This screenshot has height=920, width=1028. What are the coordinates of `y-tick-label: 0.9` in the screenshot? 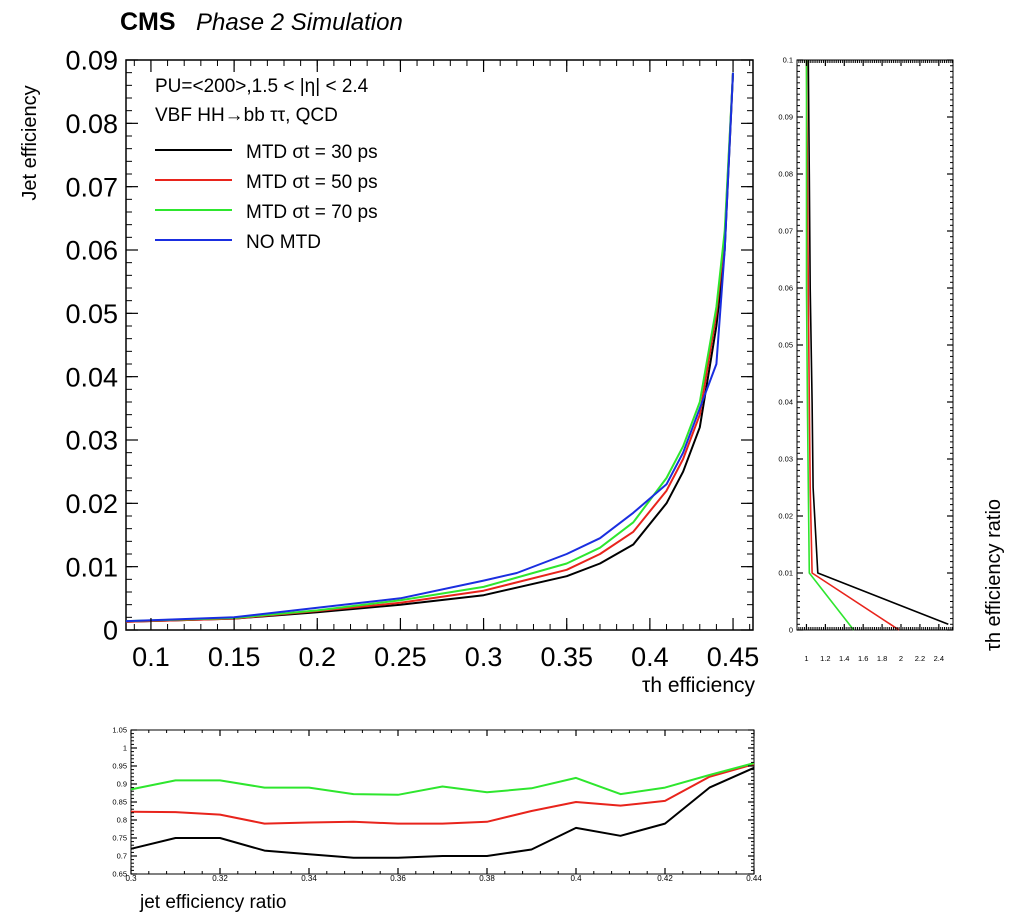 It's located at (122, 784).